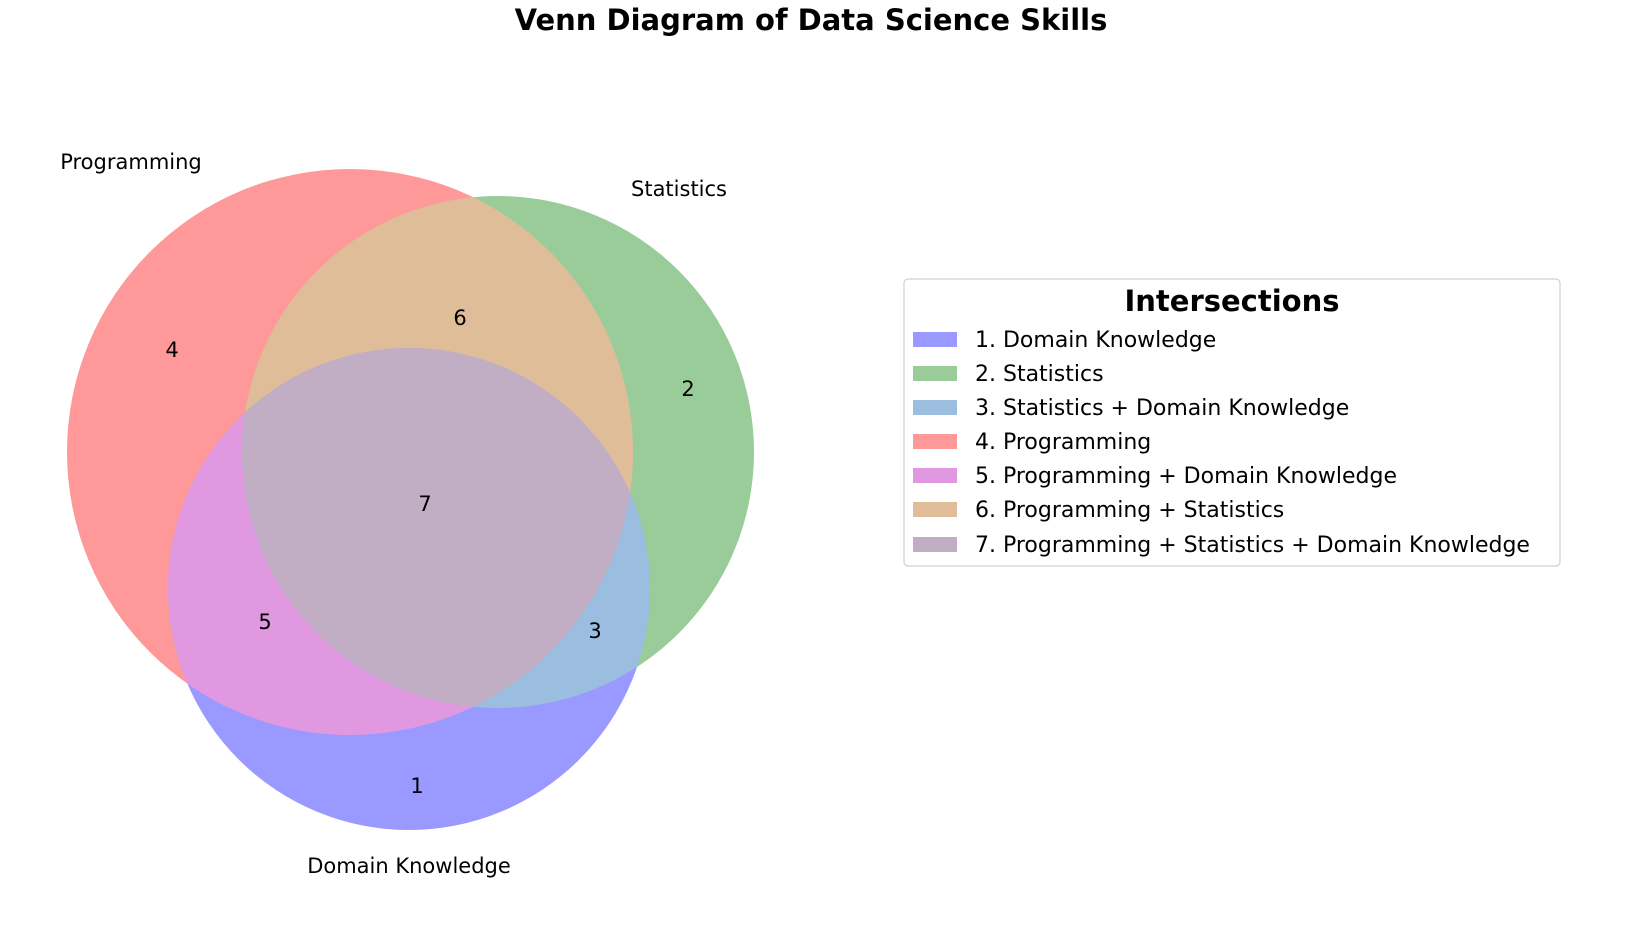  What do you see at coordinates (594, 631) in the screenshot?
I see `region-label-3: 3` at bounding box center [594, 631].